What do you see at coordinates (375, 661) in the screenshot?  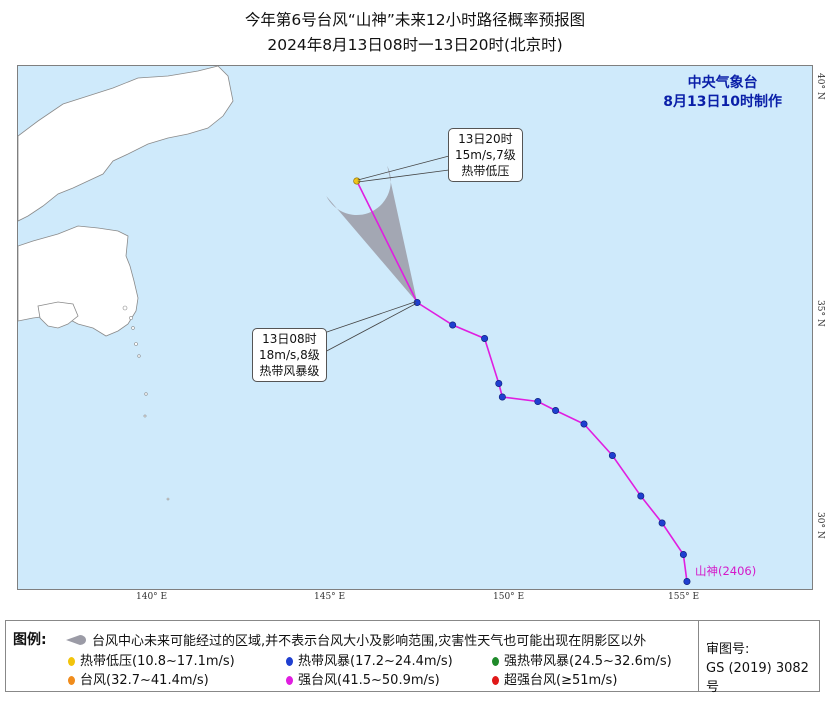 I see `legend-ts-label: 热带风暴(17.2~24.4m/s)` at bounding box center [375, 661].